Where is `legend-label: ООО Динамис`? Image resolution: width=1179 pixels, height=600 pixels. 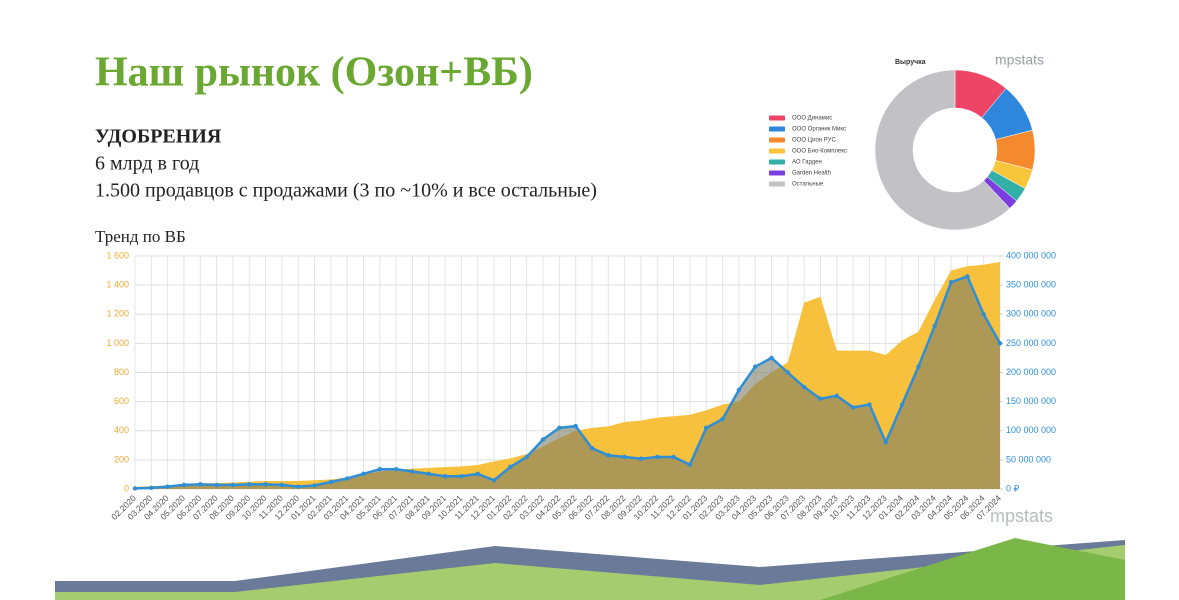 legend-label: ООО Динамис is located at coordinates (812, 119).